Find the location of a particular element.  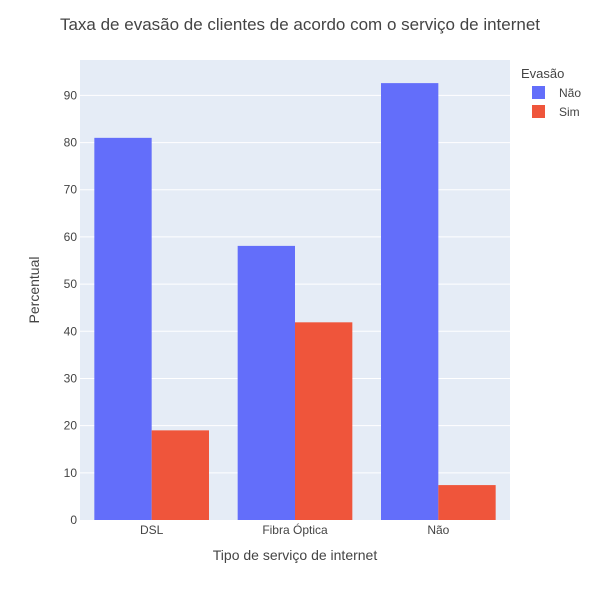

x-tick-labels: DSL Fibra Óptica Não is located at coordinates (295, 529).